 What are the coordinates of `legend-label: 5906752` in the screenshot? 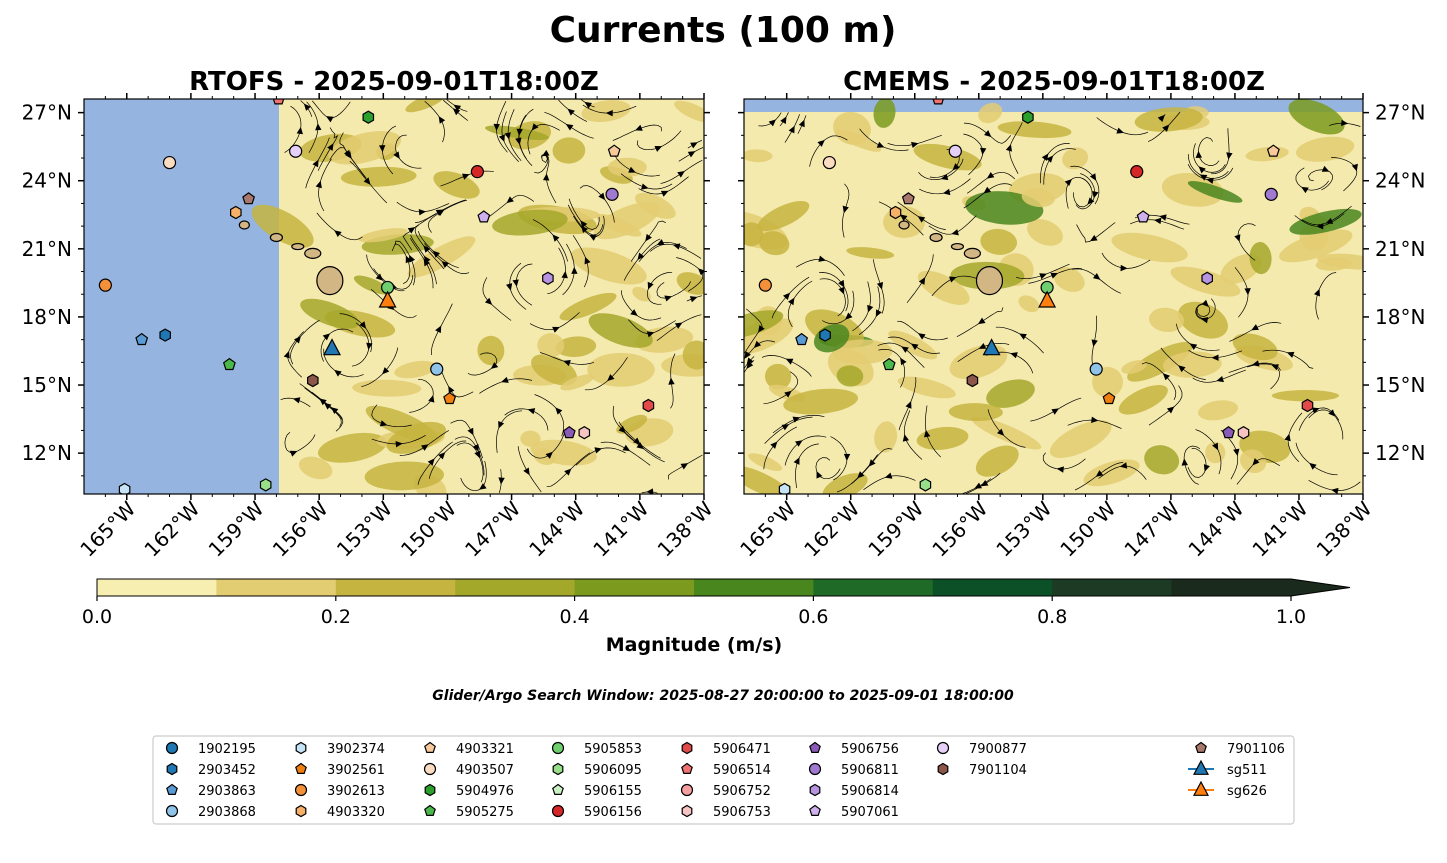 It's located at (742, 791).